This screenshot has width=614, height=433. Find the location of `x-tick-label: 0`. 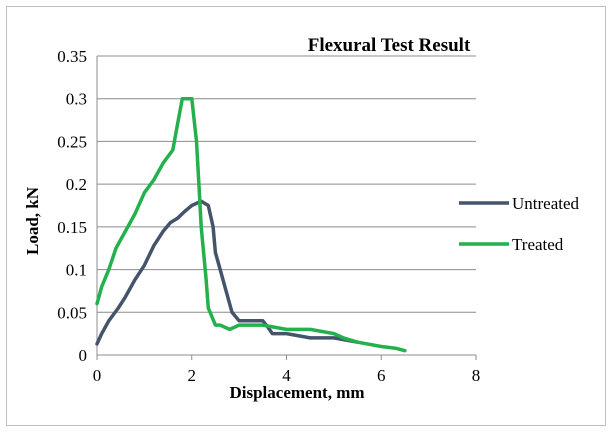

x-tick-label: 0 is located at coordinates (97, 375).